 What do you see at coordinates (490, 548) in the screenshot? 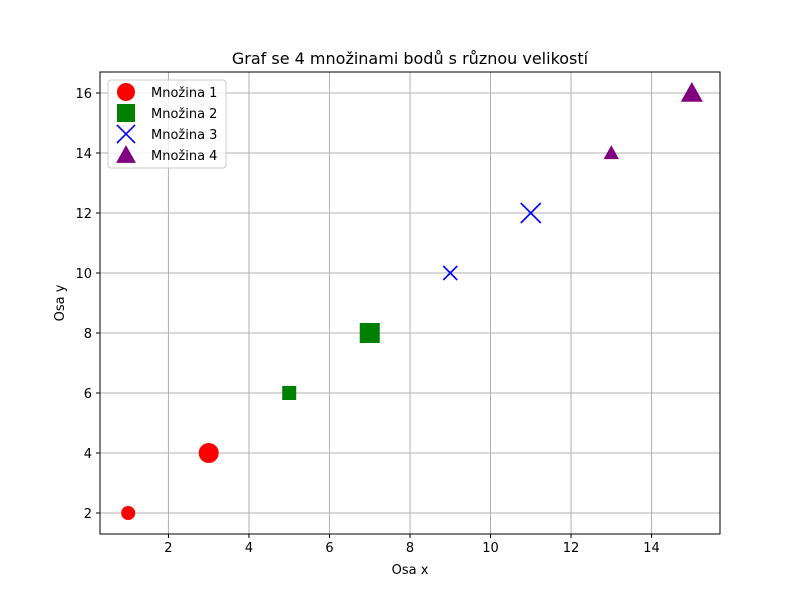
I see `x-tick-label: 10` at bounding box center [490, 548].